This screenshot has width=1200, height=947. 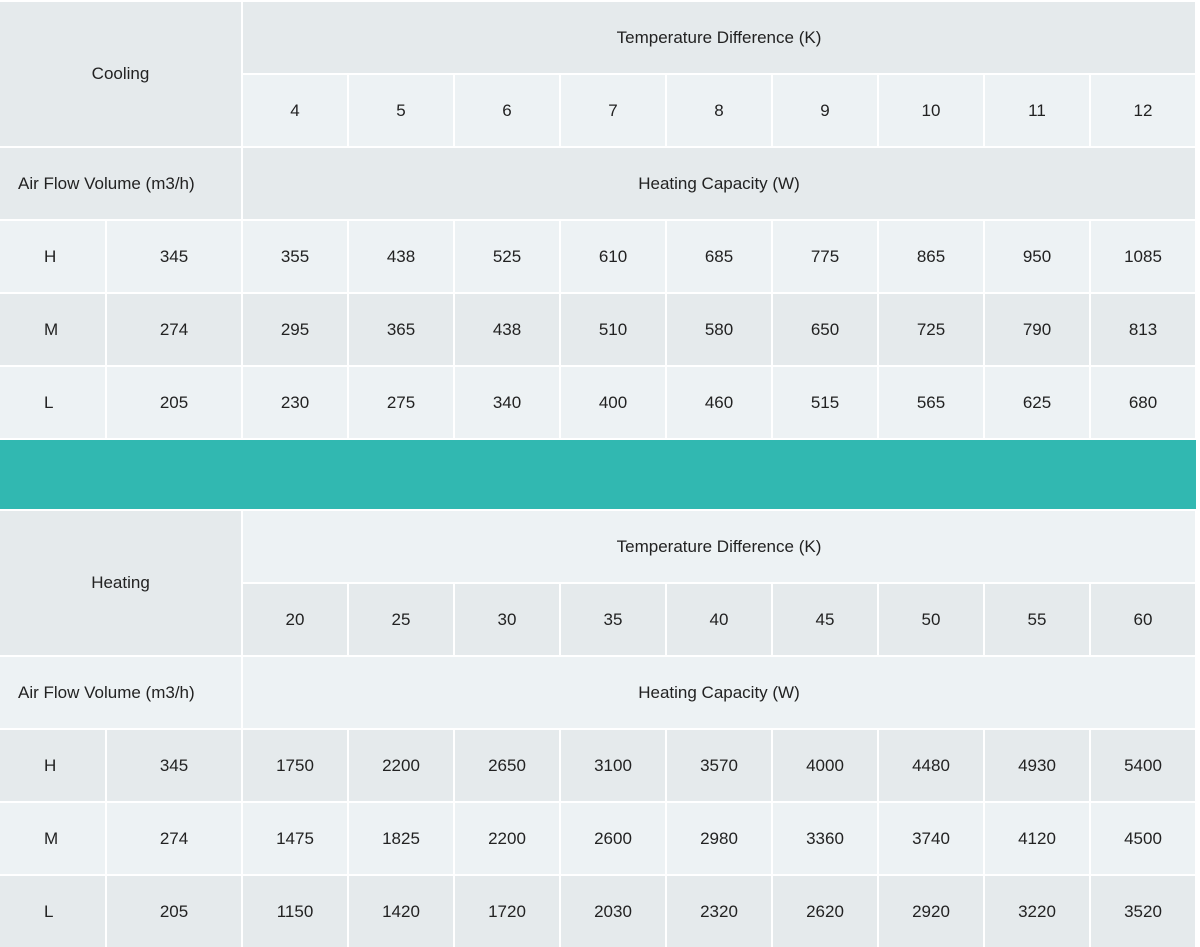 What do you see at coordinates (1037, 765) in the screenshot?
I see `capacity-value: 4930` at bounding box center [1037, 765].